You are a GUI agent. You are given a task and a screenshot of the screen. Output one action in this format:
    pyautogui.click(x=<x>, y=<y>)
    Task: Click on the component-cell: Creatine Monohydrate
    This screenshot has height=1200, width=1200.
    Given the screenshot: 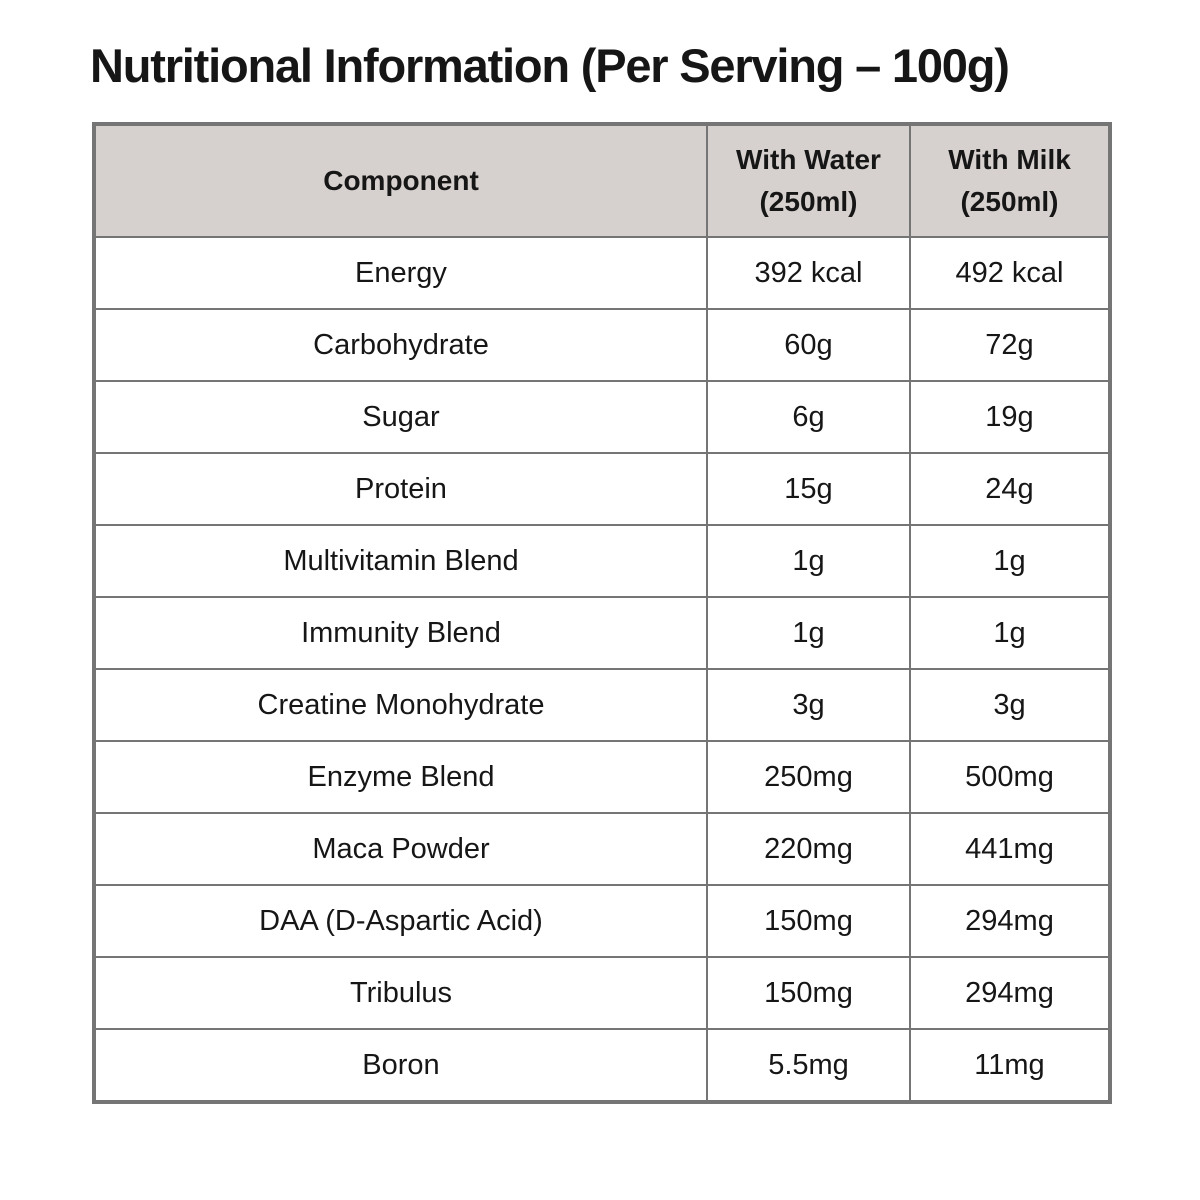 What is the action you would take?
    pyautogui.click(x=400, y=705)
    